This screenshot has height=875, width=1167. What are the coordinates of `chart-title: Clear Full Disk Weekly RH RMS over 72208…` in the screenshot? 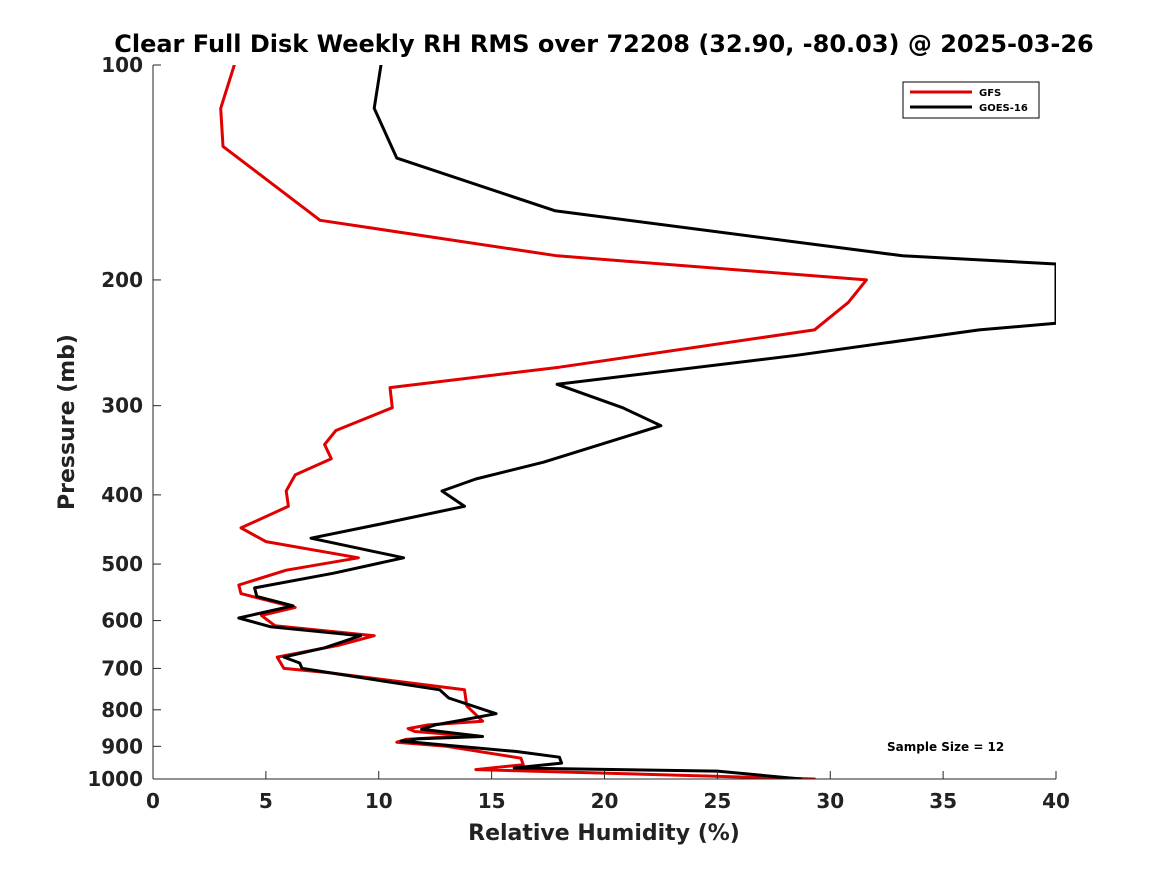 It's located at (604, 44).